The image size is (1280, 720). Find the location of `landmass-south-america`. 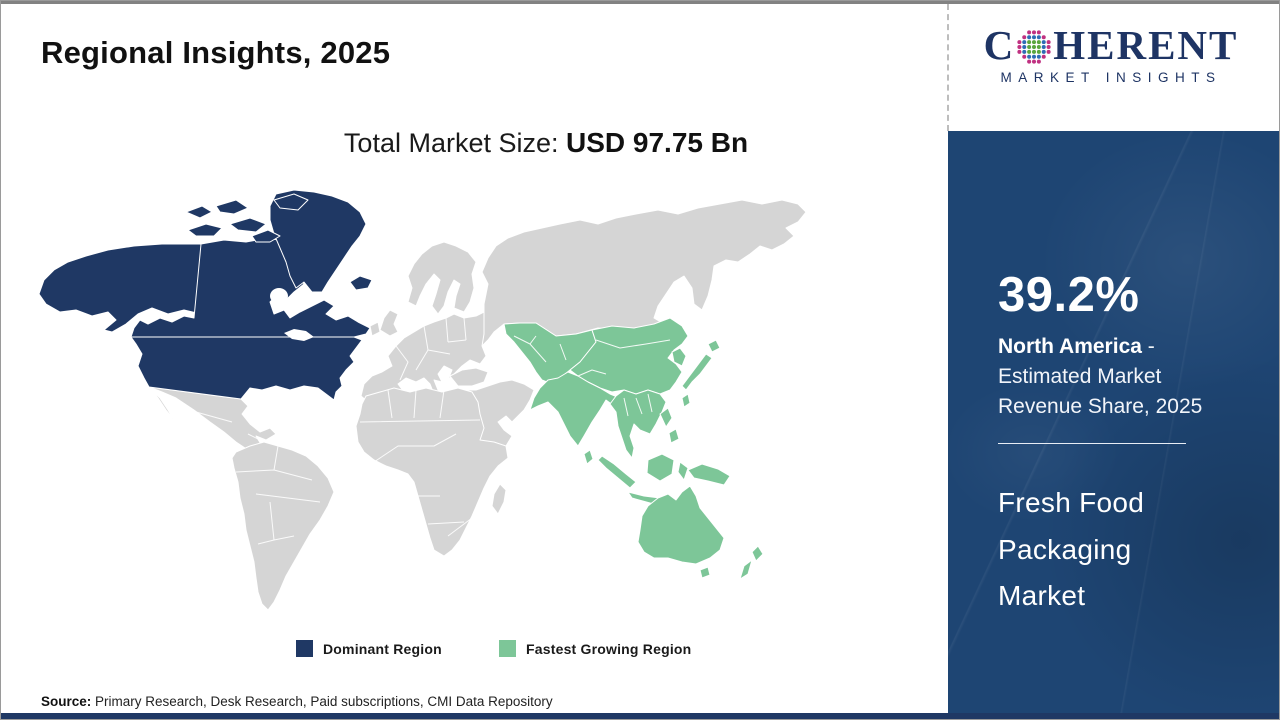

landmass-south-america is located at coordinates (283, 526).